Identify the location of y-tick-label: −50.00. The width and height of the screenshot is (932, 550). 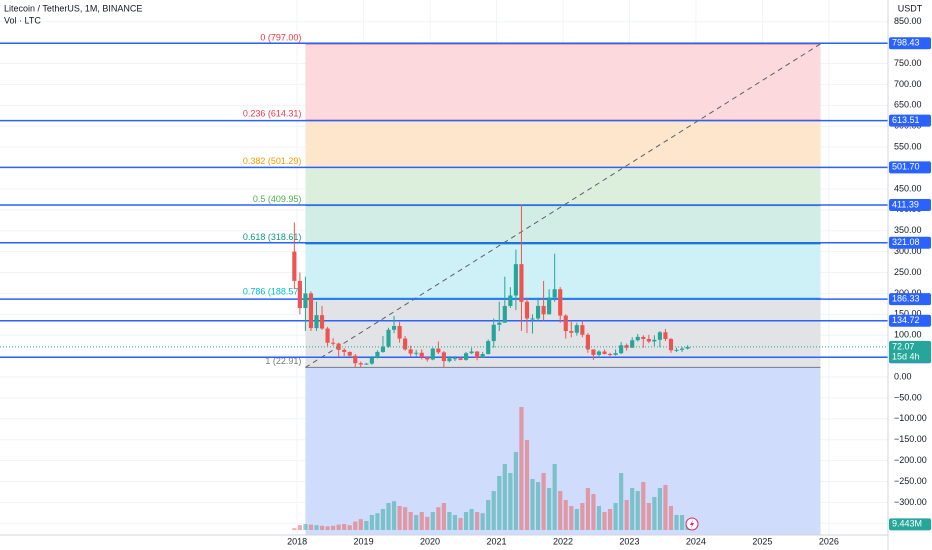
(908, 397).